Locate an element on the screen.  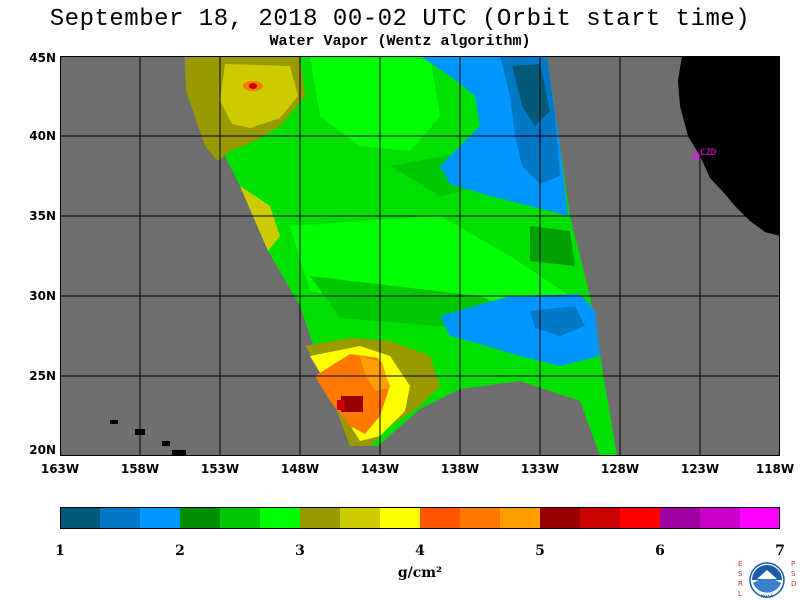
colorbar-tick-label: 2 is located at coordinates (180, 551).